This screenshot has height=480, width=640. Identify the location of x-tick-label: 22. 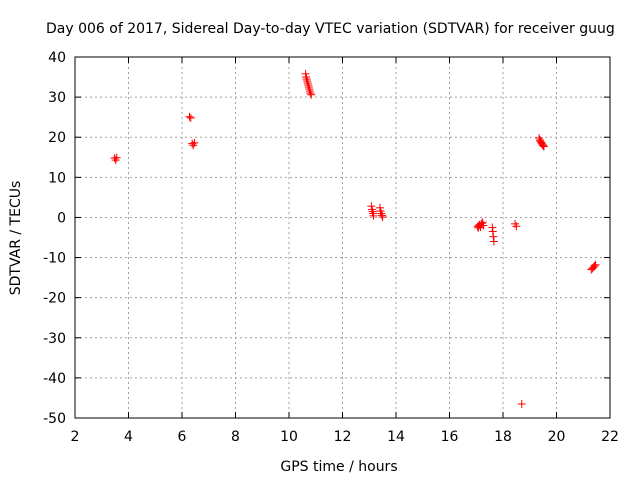
(610, 437).